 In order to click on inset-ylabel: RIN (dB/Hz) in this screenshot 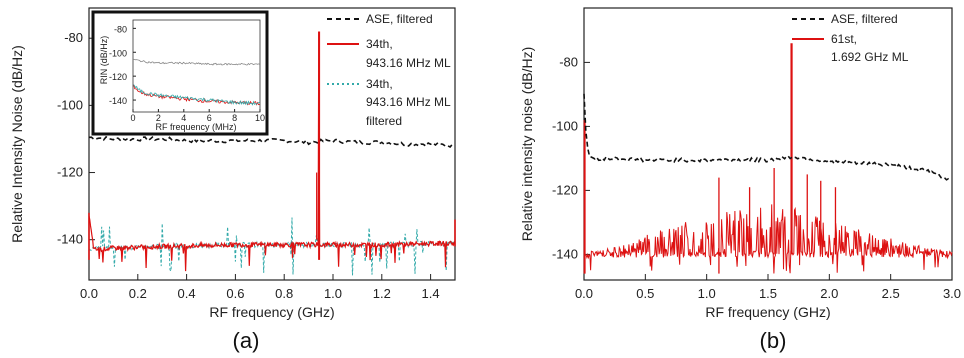, I will do `click(104, 60)`.